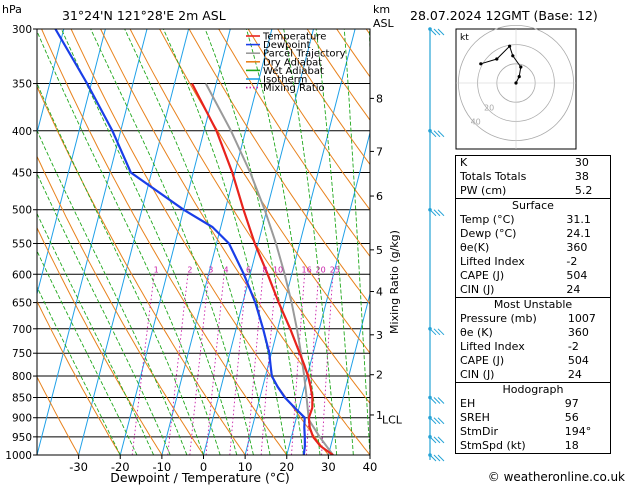  What do you see at coordinates (22, 85) in the screenshot?
I see `pressure-tick-label: 350` at bounding box center [22, 85].